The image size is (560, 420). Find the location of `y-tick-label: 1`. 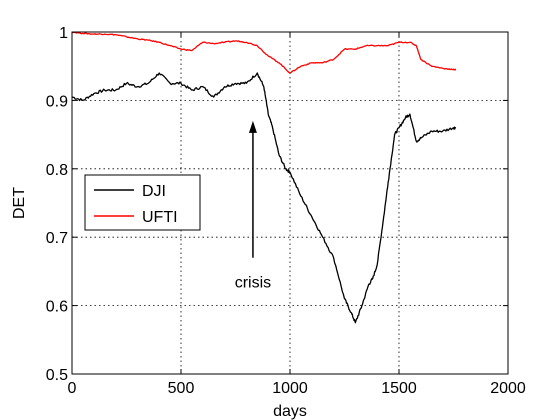

y-tick-label: 1 is located at coordinates (63, 33).